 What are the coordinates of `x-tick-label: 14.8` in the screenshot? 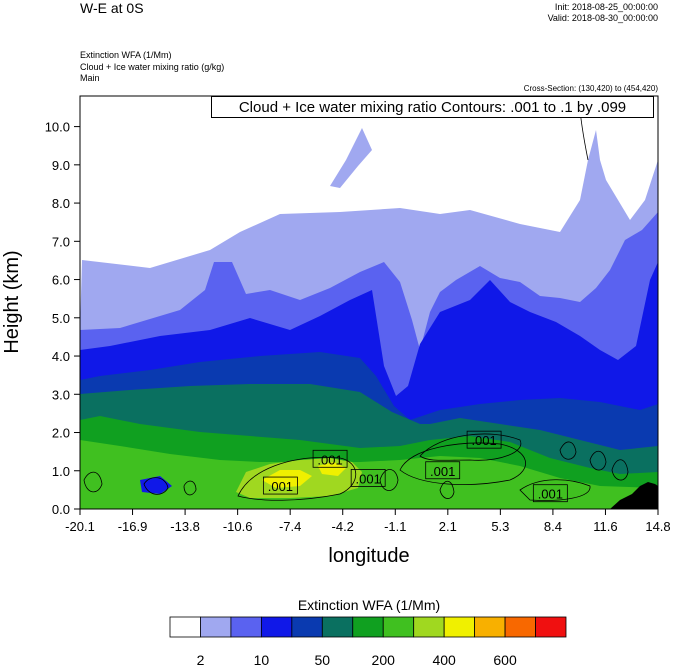 It's located at (657, 526).